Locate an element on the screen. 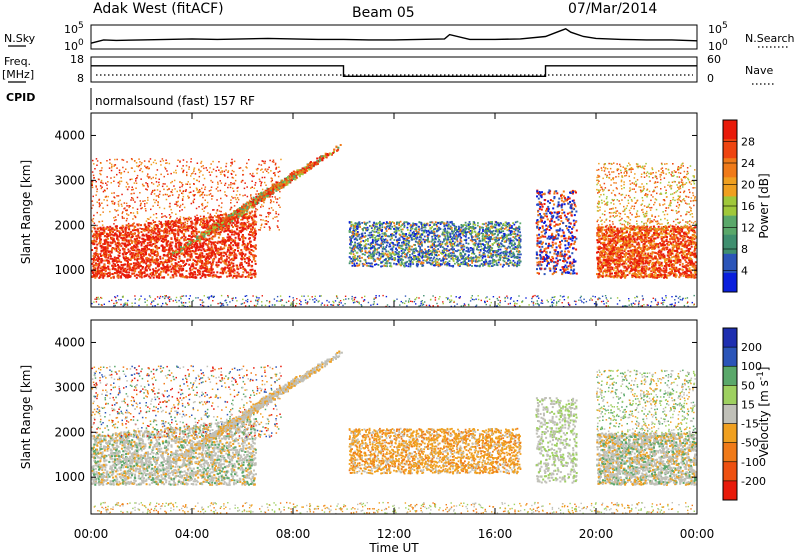 The image size is (800, 554). noise-tick-right-bottom: 100 is located at coordinates (718, 45).